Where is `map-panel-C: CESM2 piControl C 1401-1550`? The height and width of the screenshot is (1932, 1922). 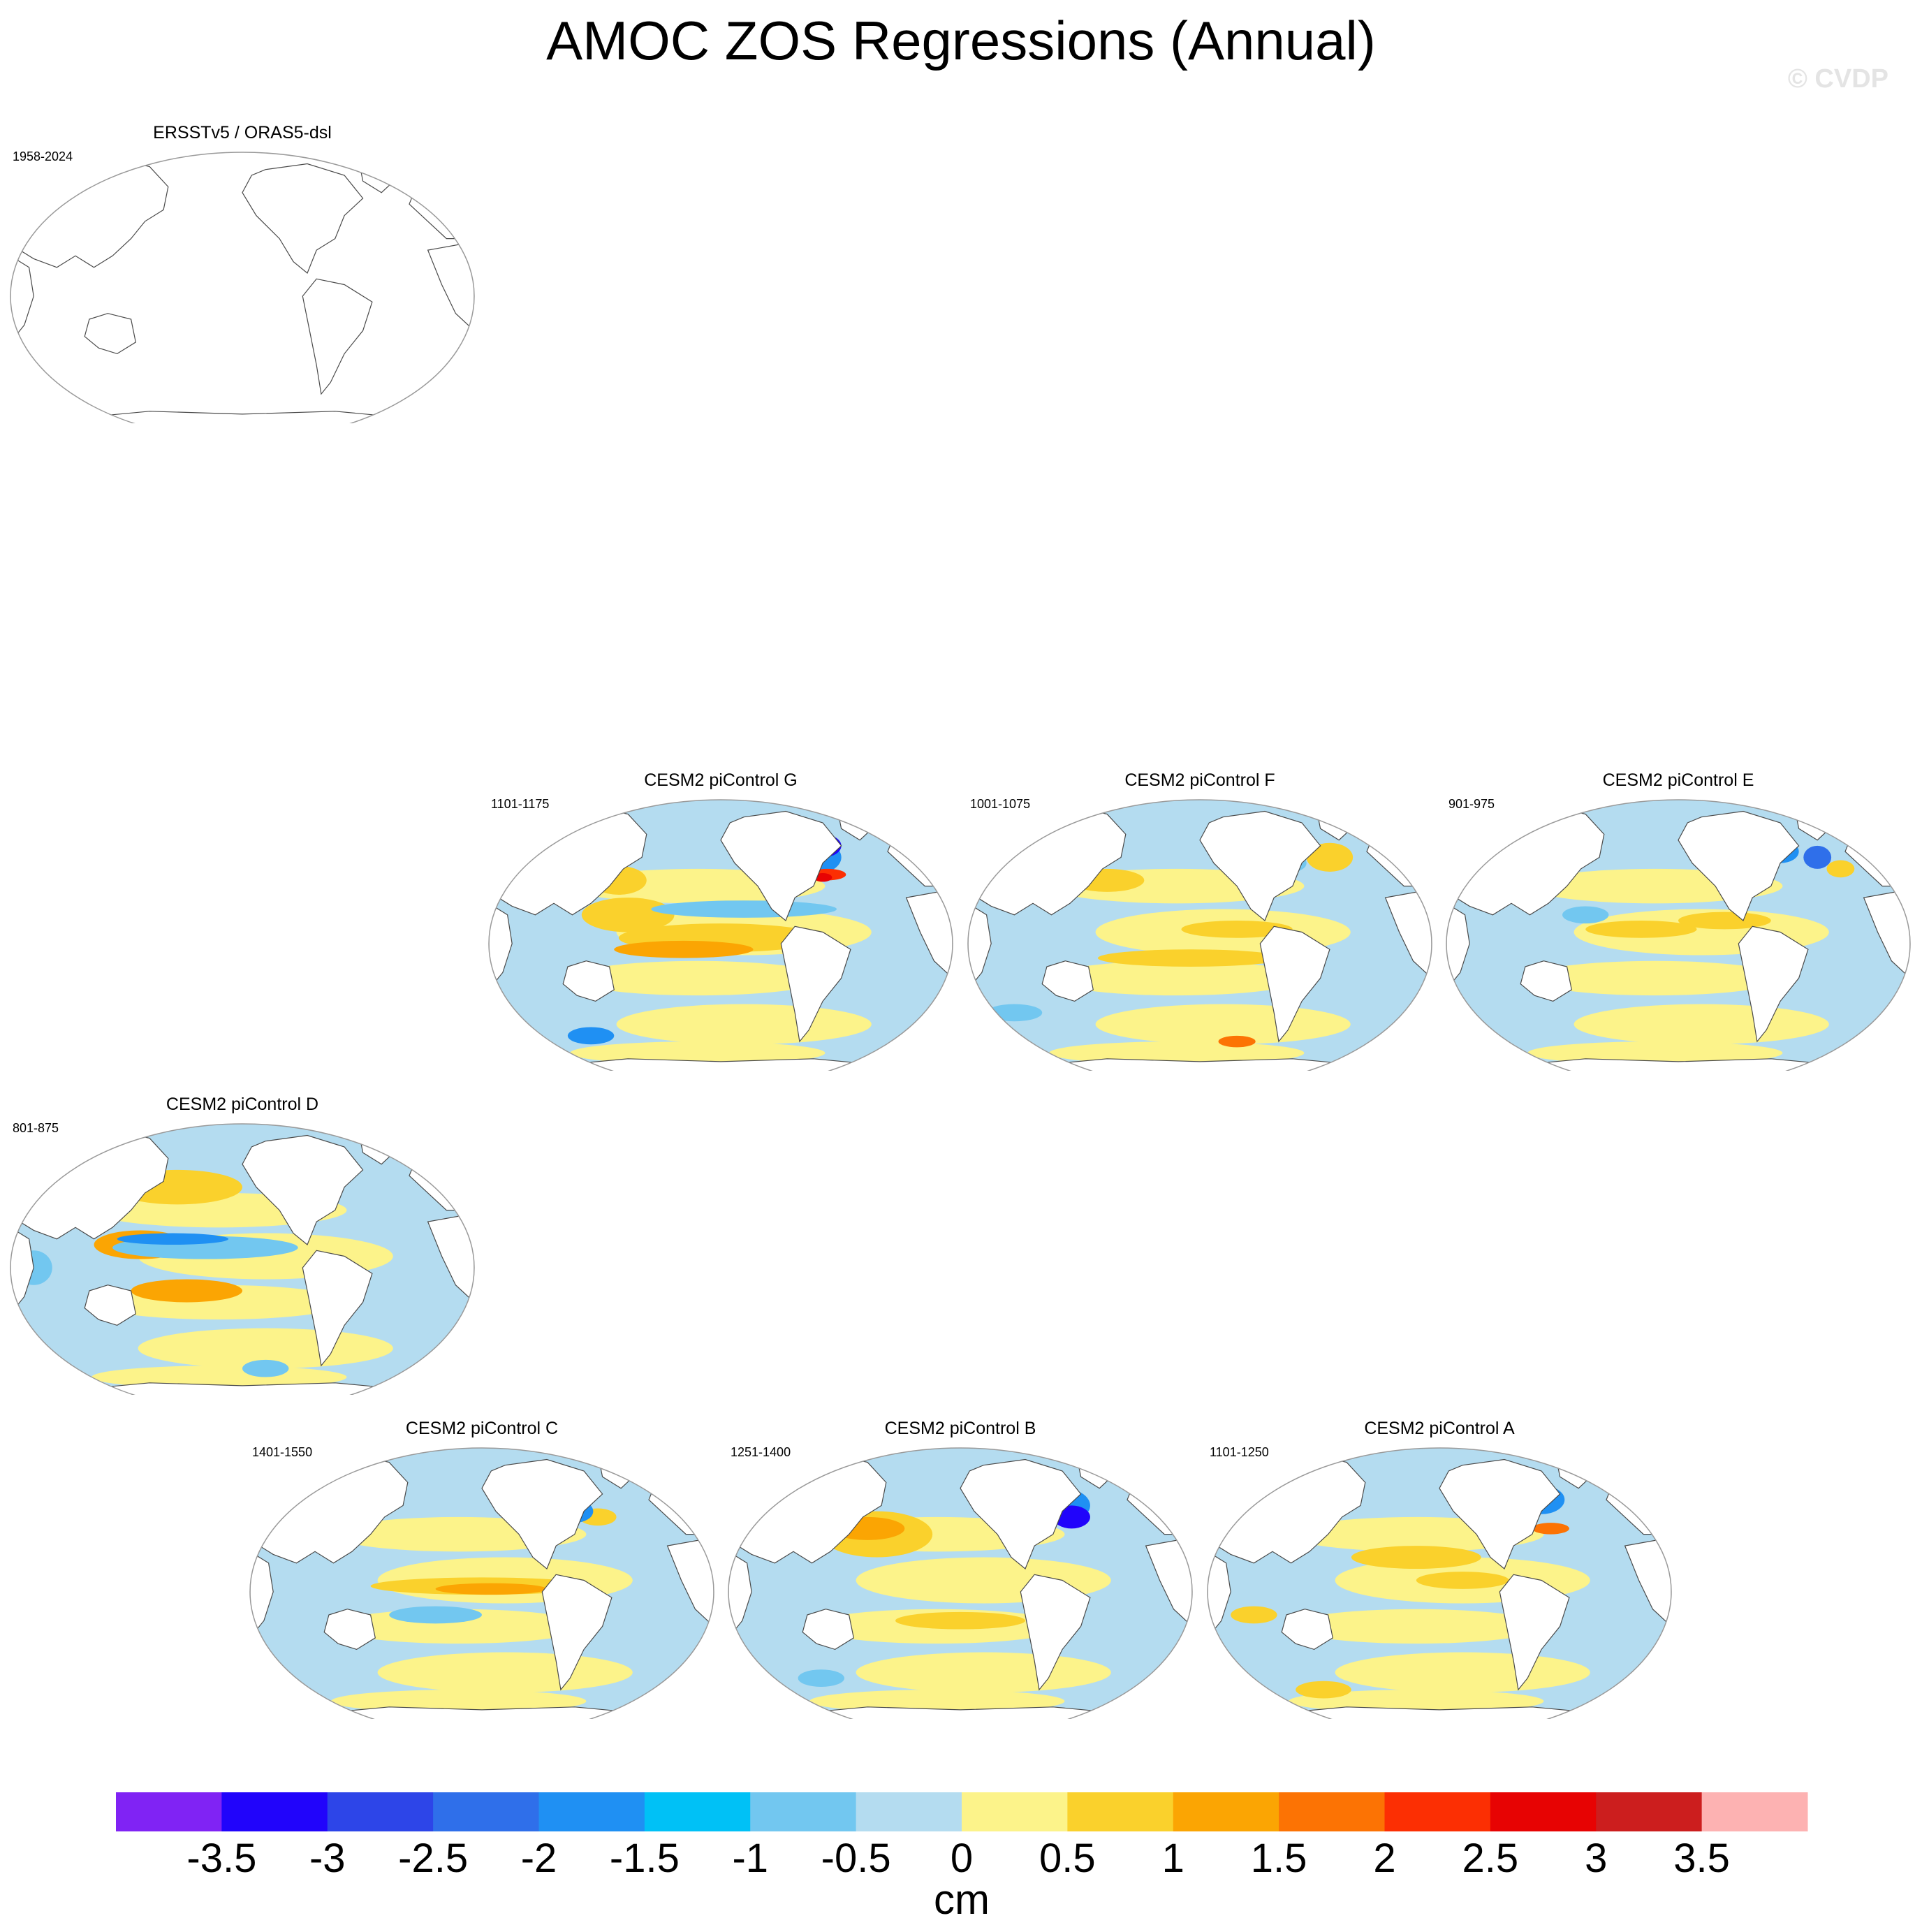 map-panel-C: CESM2 piControl C 1401-1550 is located at coordinates (482, 1569).